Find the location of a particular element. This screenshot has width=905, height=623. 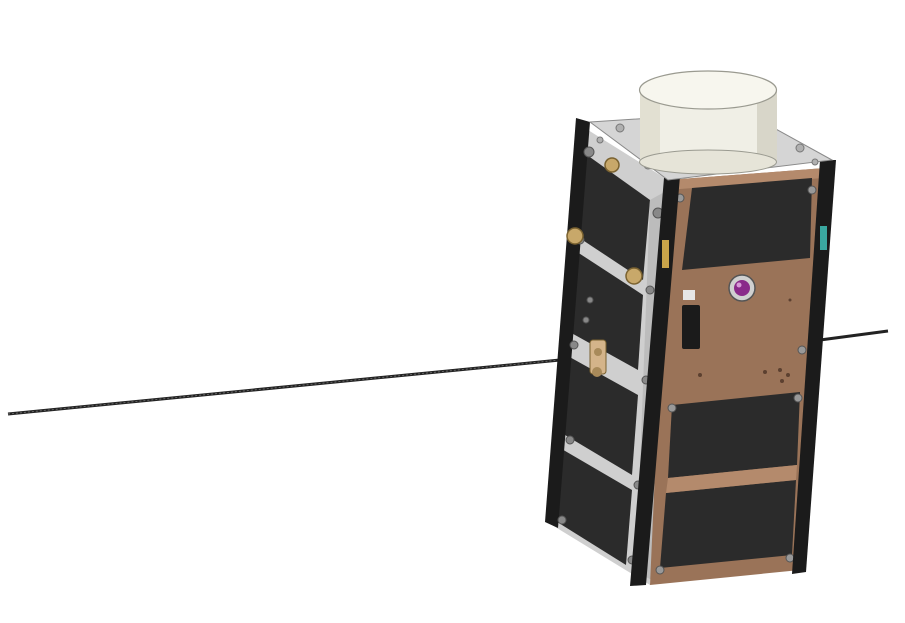

antenna-top is located at coordinates (708, 90).